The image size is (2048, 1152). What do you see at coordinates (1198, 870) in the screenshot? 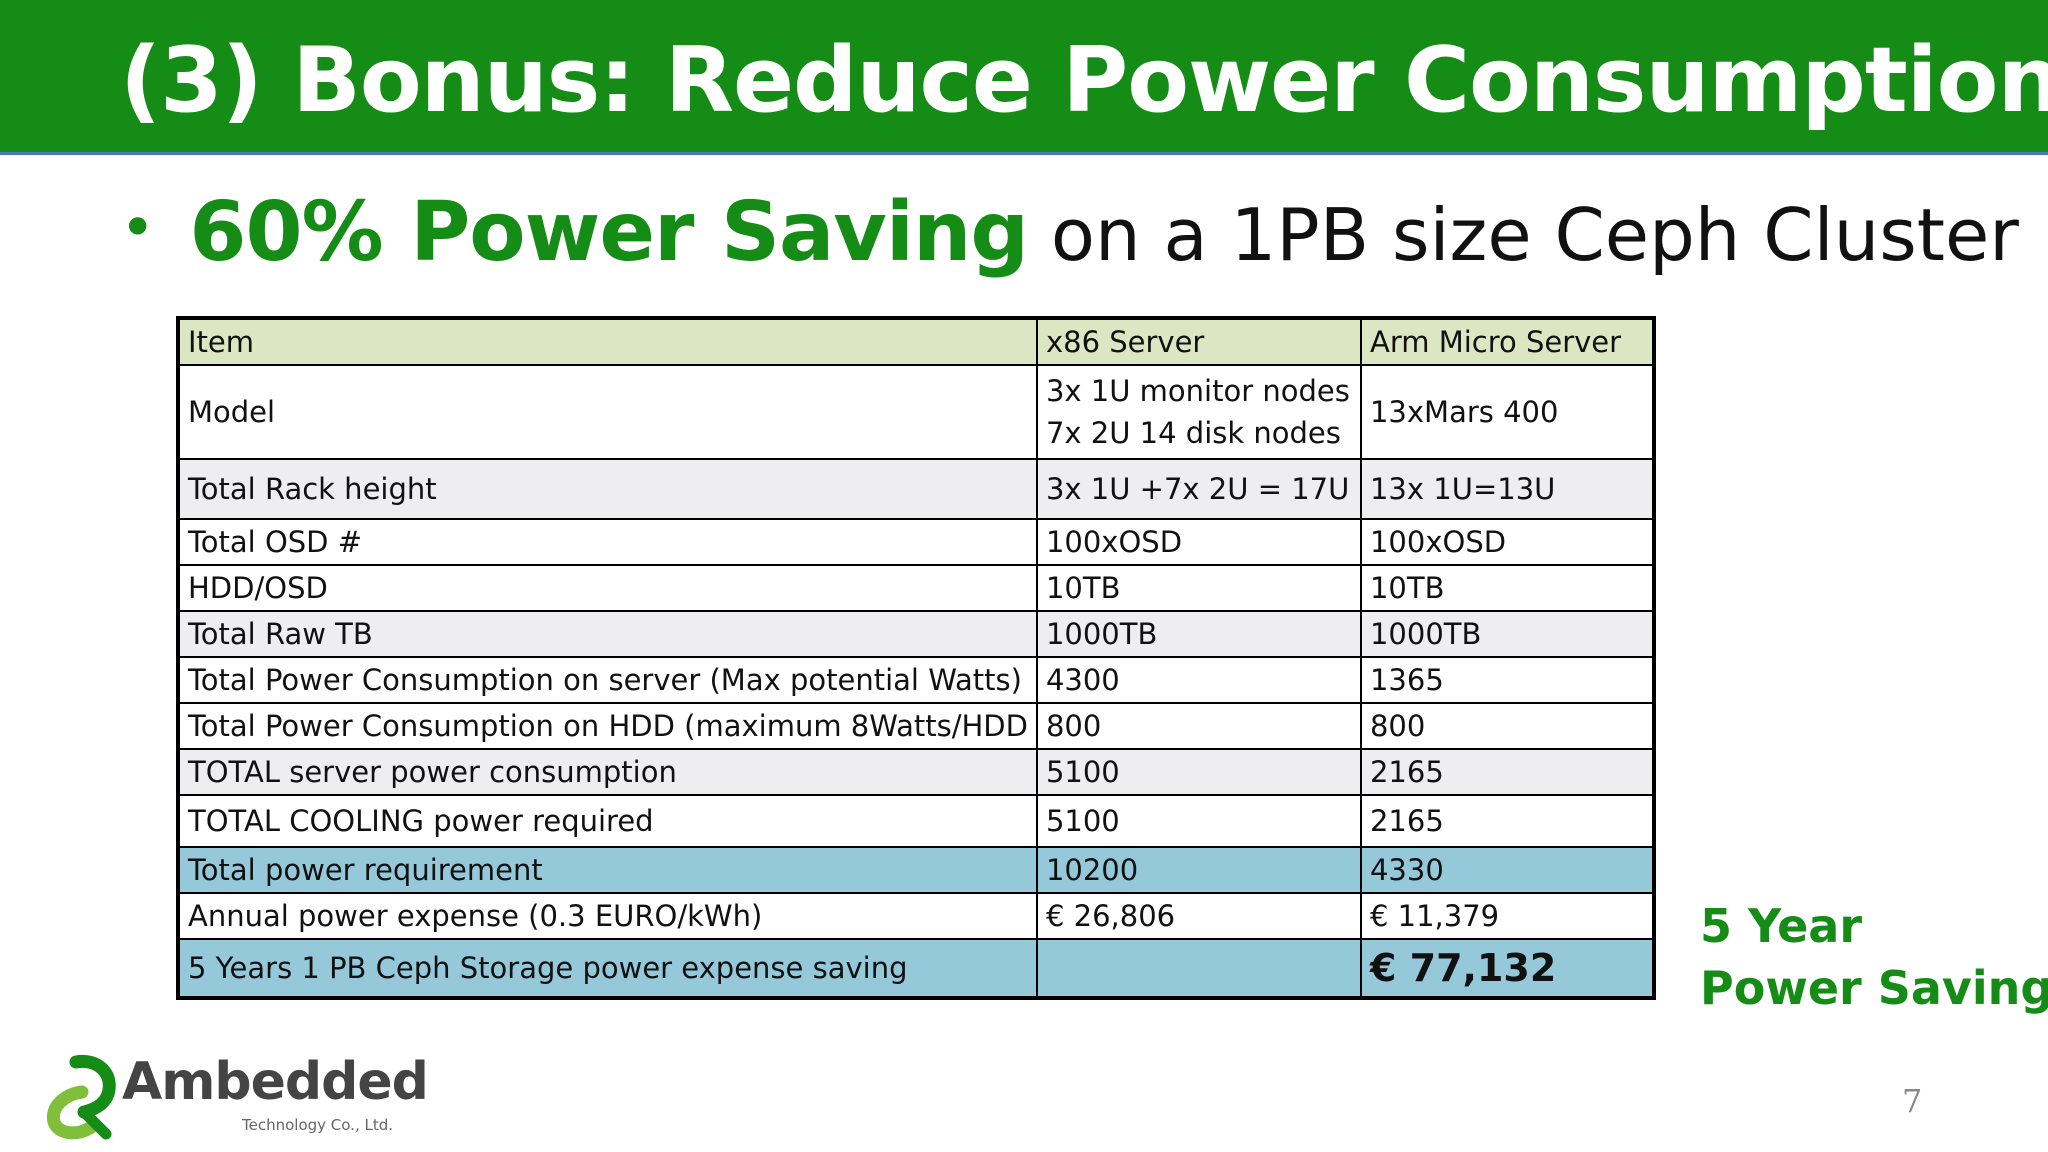
I see `cell-x86: 10200` at bounding box center [1198, 870].